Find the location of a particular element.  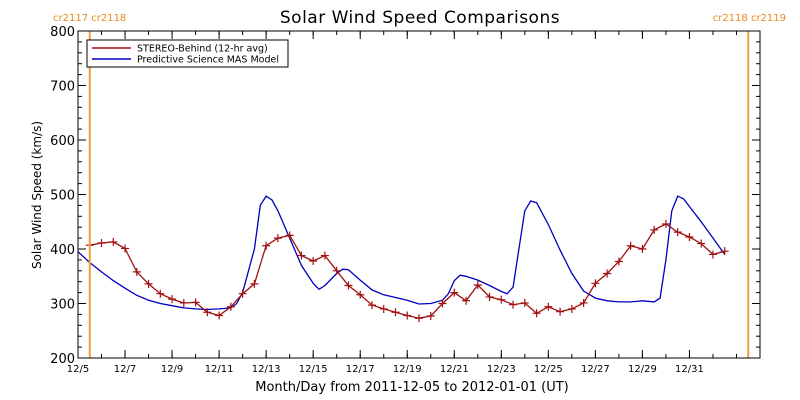

x-tick-label: 12/15 is located at coordinates (313, 369).